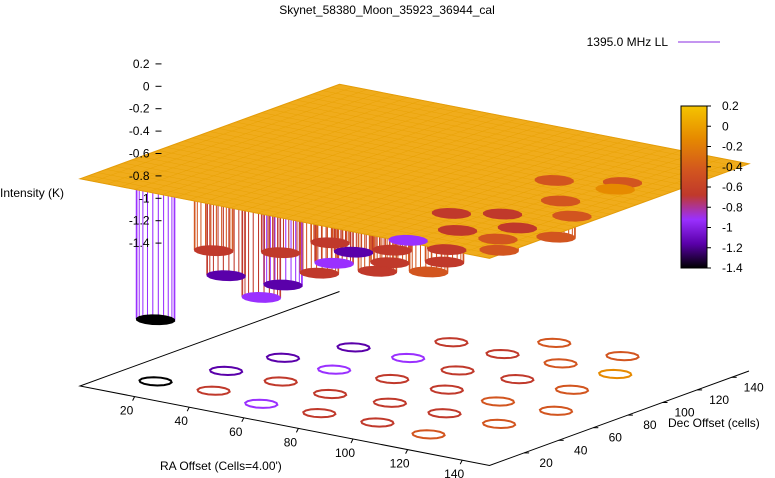  Describe the element at coordinates (581, 450) in the screenshot. I see `y-tick-label: 40` at that location.